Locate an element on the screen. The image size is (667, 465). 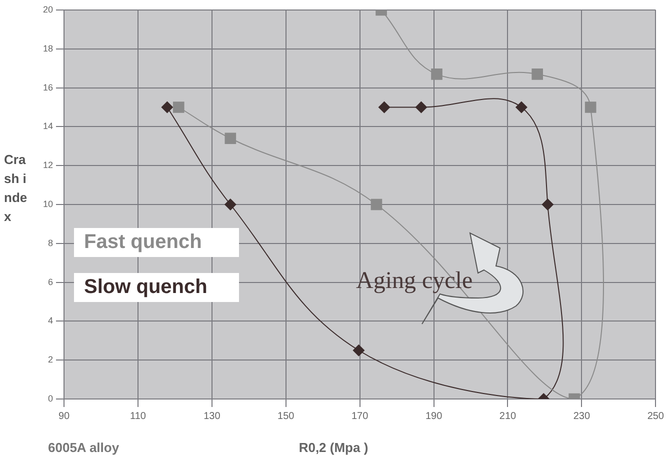
x-tick-label: 170 is located at coordinates (360, 416).